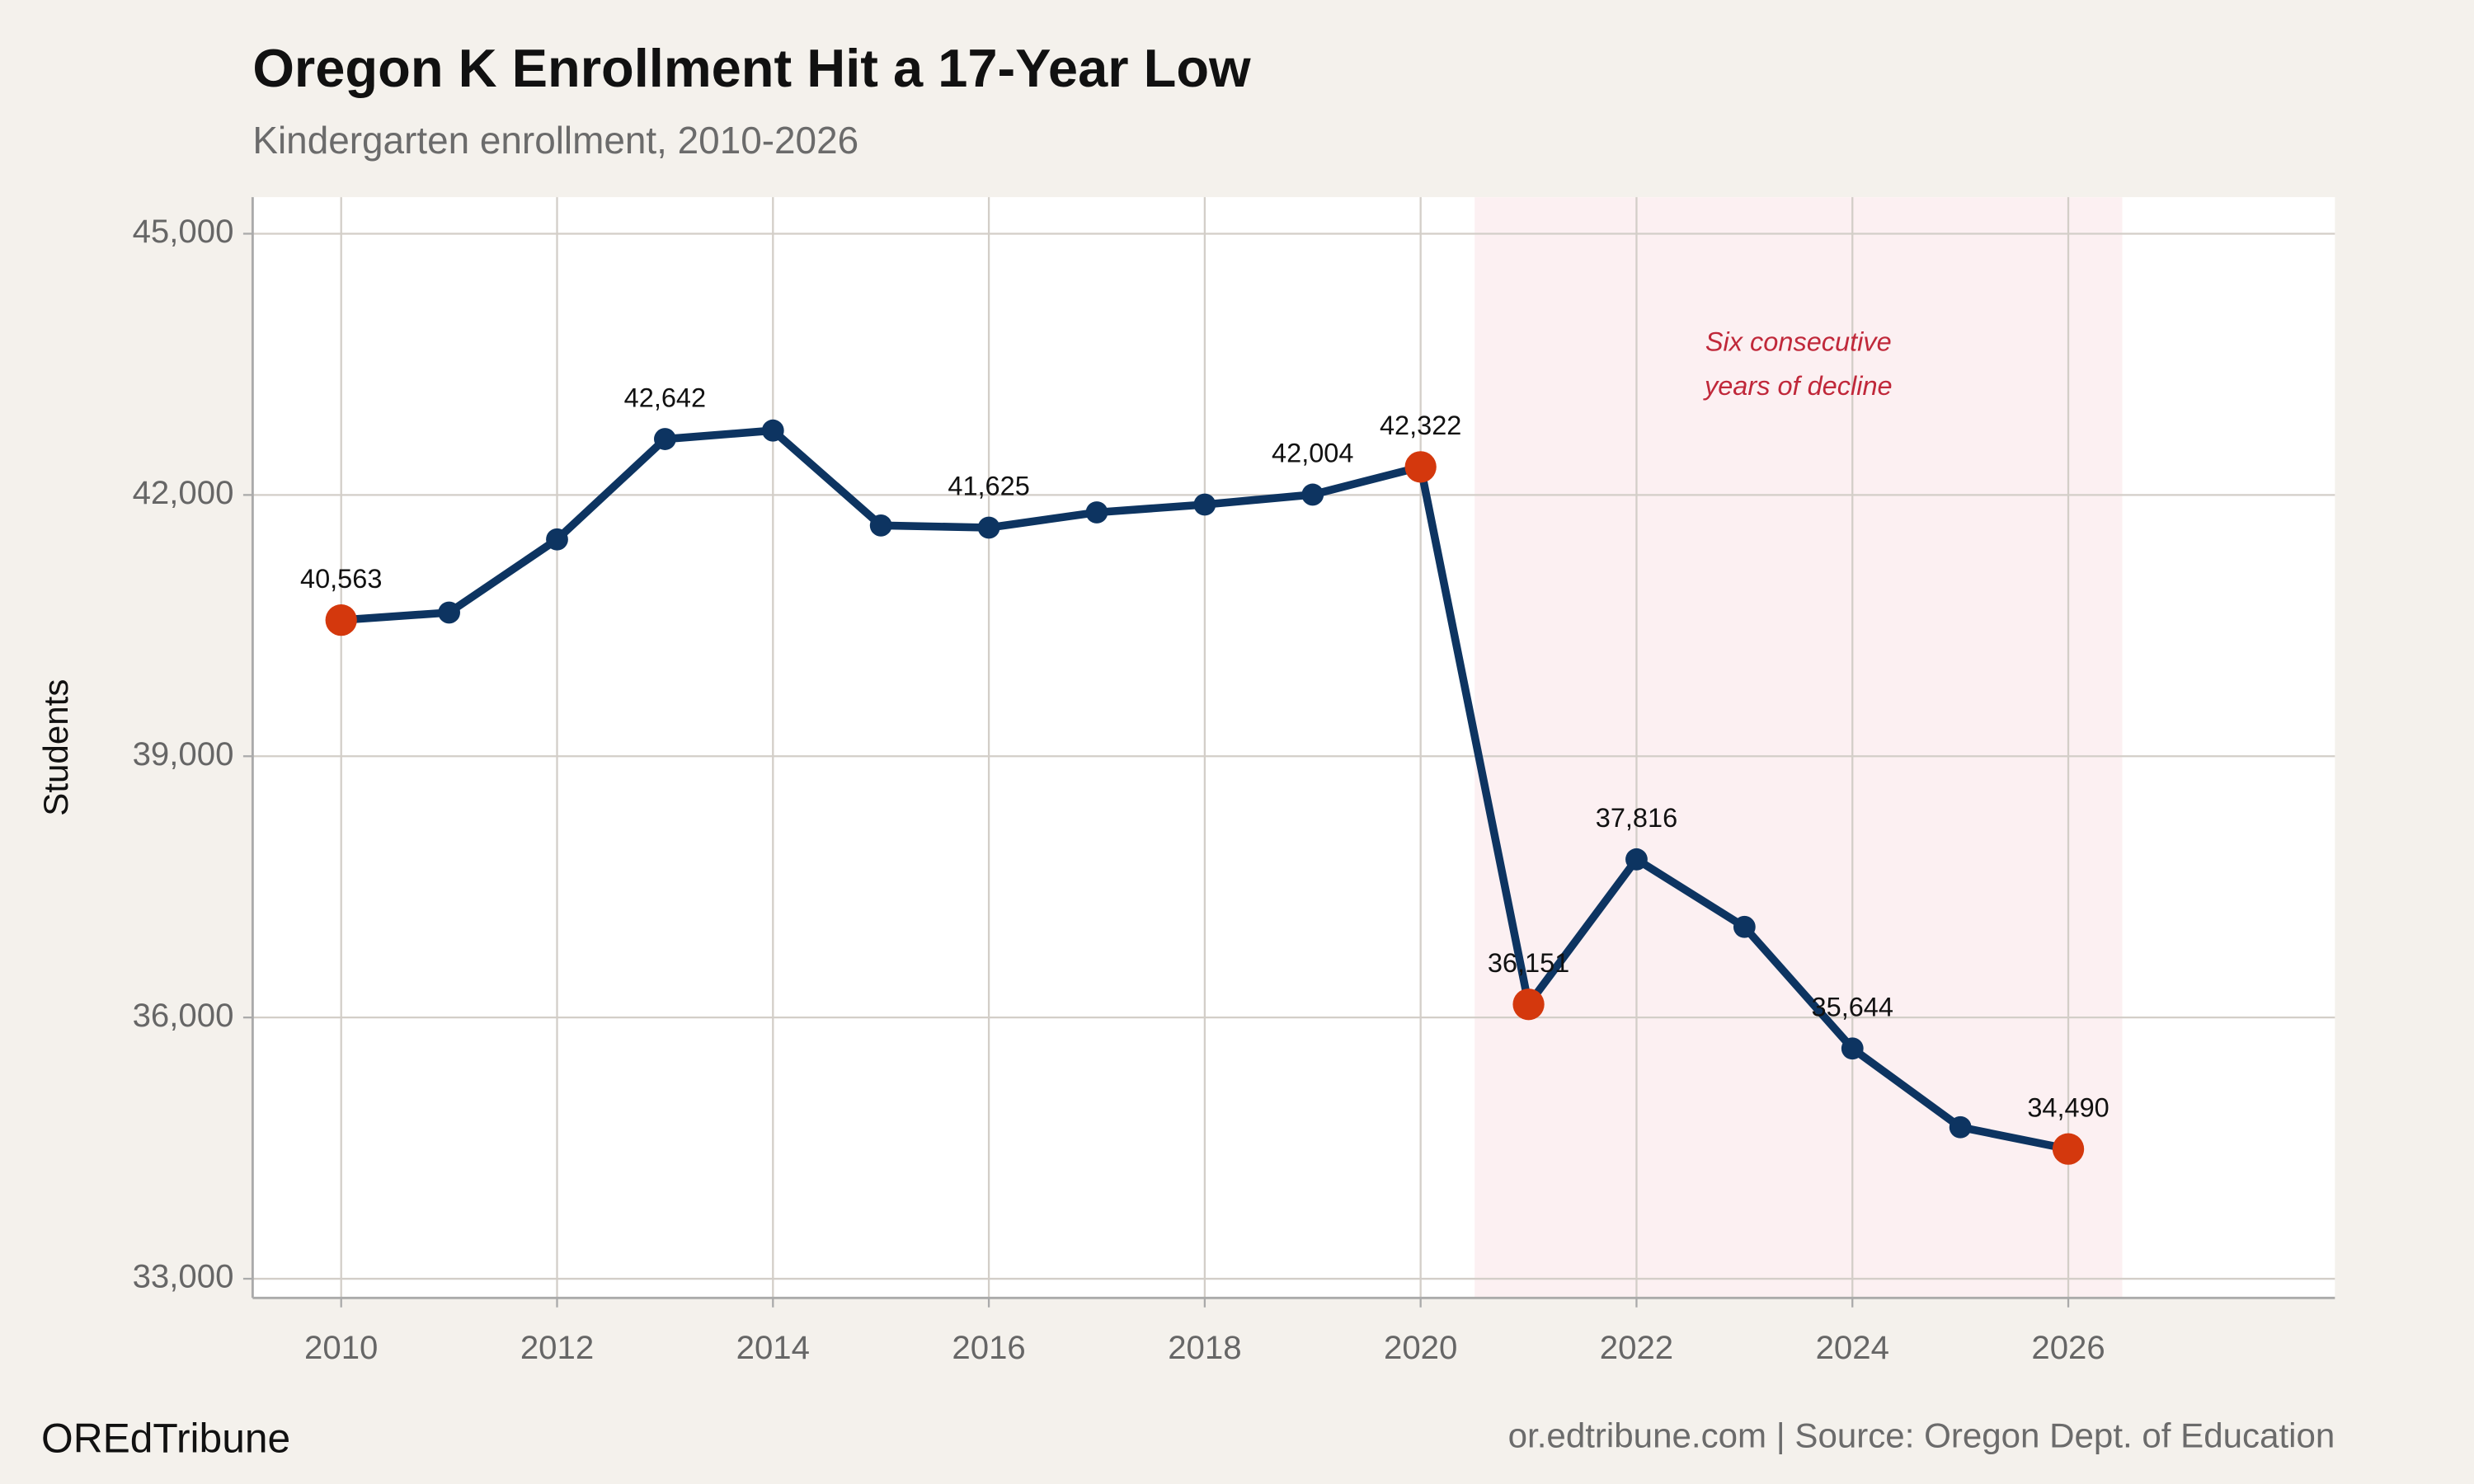 The height and width of the screenshot is (1484, 2474). What do you see at coordinates (1312, 454) in the screenshot?
I see `data-label: 42,004` at bounding box center [1312, 454].